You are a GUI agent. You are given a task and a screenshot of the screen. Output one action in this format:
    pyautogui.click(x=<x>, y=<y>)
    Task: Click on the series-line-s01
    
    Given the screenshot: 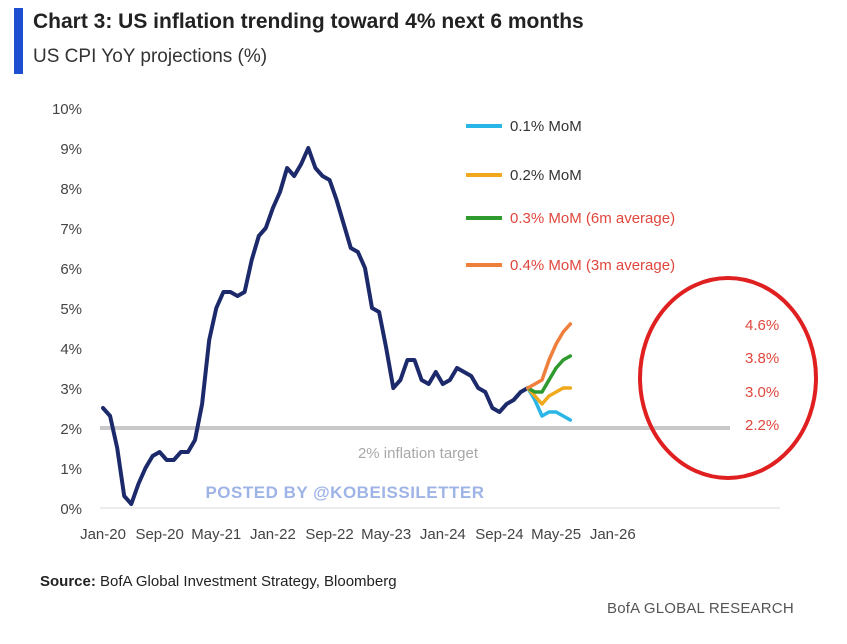 What is the action you would take?
    pyautogui.click(x=549, y=404)
    